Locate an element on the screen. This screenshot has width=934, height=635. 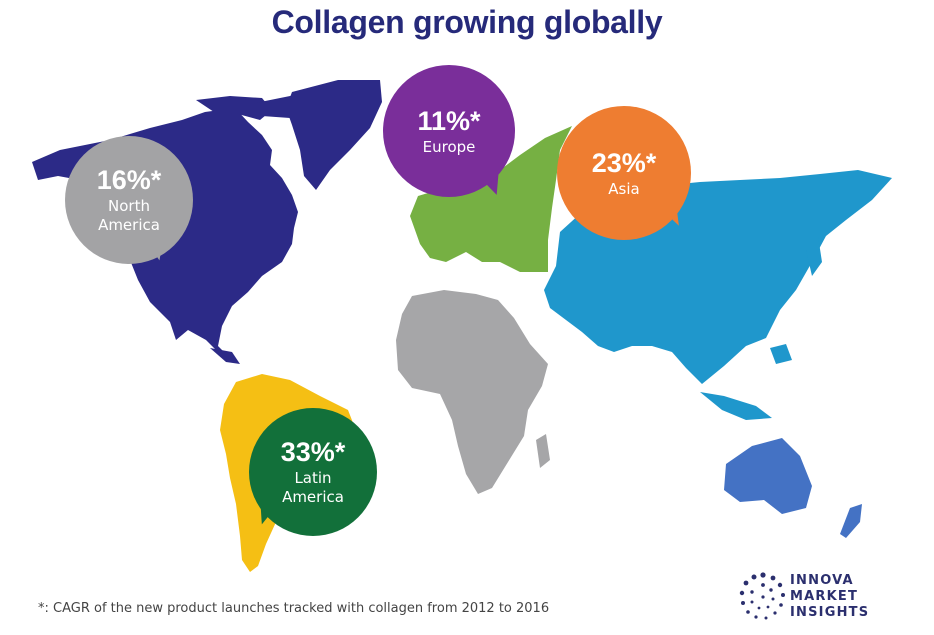
asia-bubble: 23%* Asia is located at coordinates (624, 173).